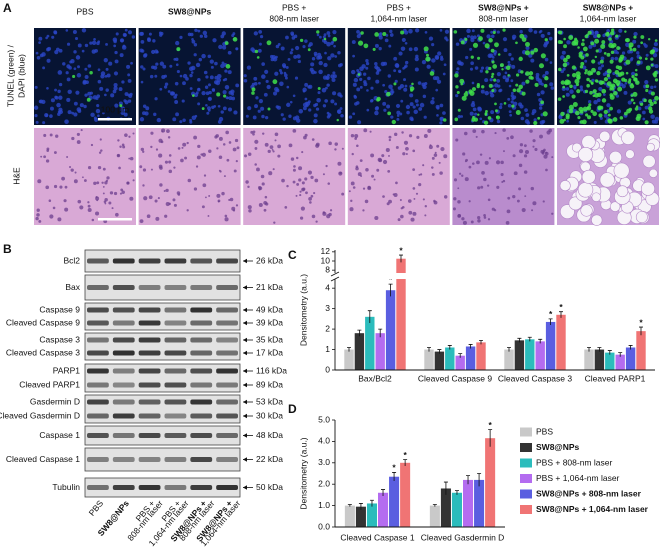  I want to click on blot-label: PARP1, so click(67, 370).